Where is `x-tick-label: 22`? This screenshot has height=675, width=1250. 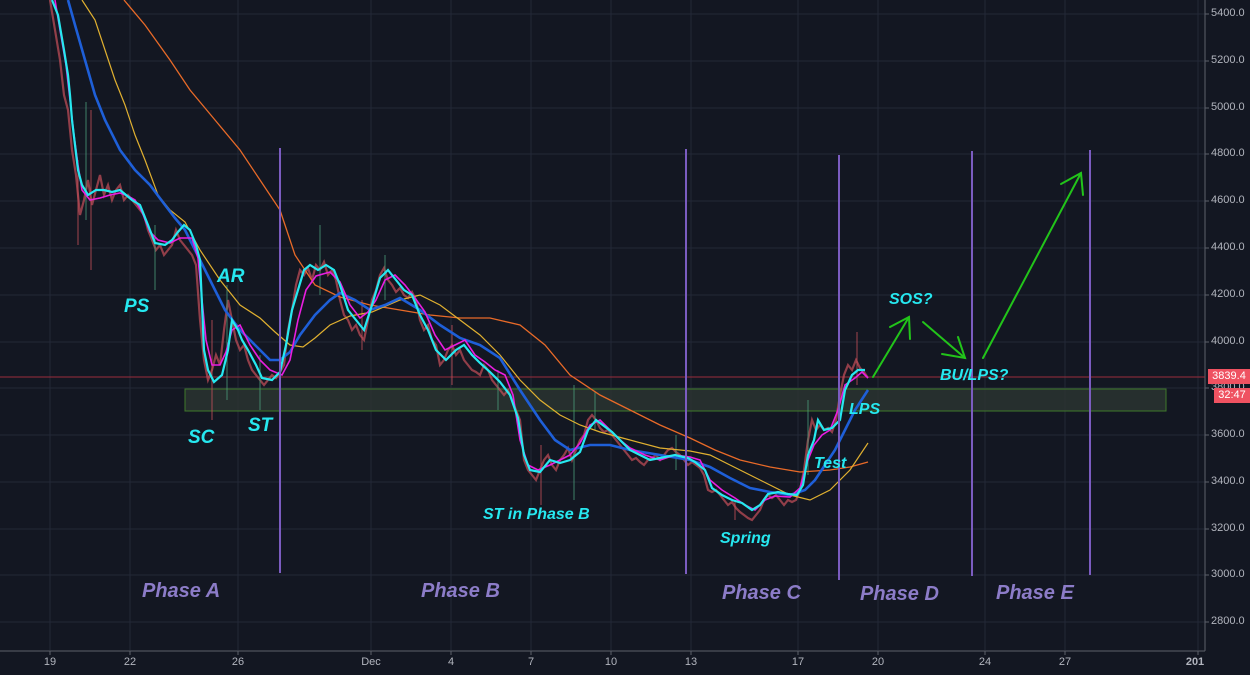
x-tick-label: 22 is located at coordinates (130, 662).